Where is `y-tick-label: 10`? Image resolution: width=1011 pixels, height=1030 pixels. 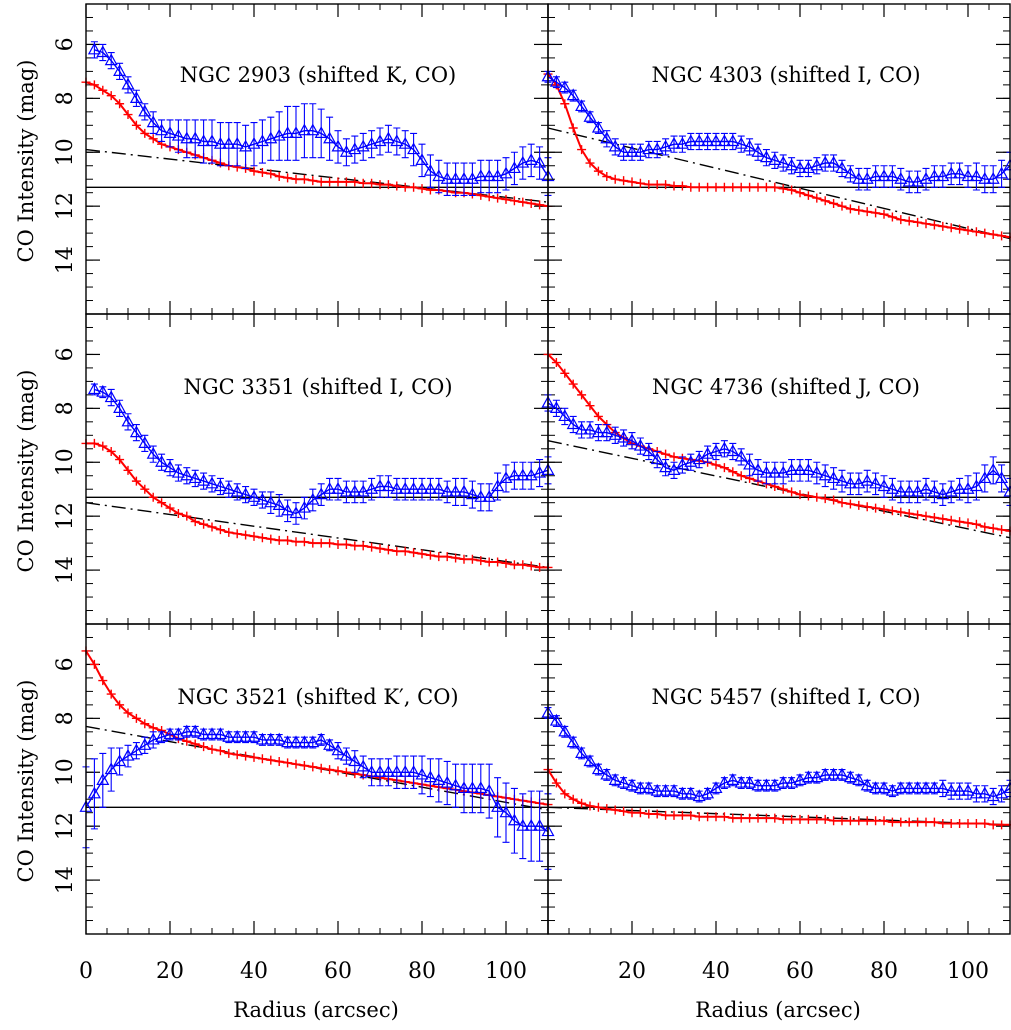 y-tick-label: 10 is located at coordinates (65, 462).